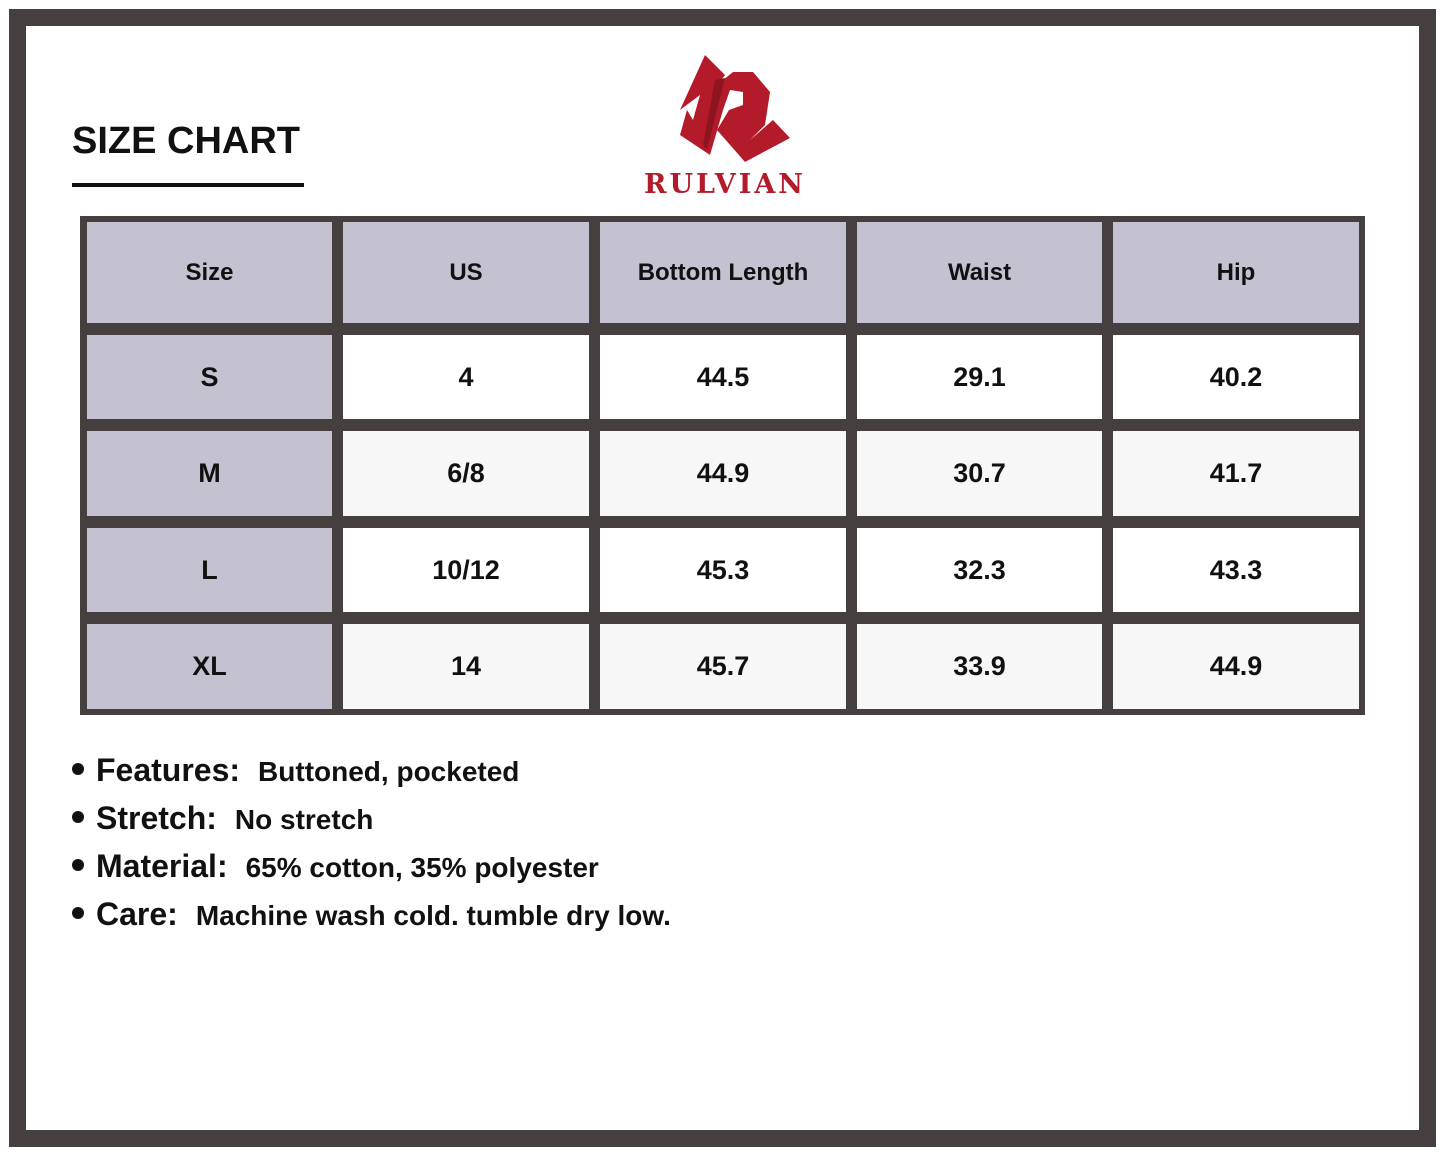 The height and width of the screenshot is (1156, 1445). I want to click on column-header: Waist, so click(979, 272).